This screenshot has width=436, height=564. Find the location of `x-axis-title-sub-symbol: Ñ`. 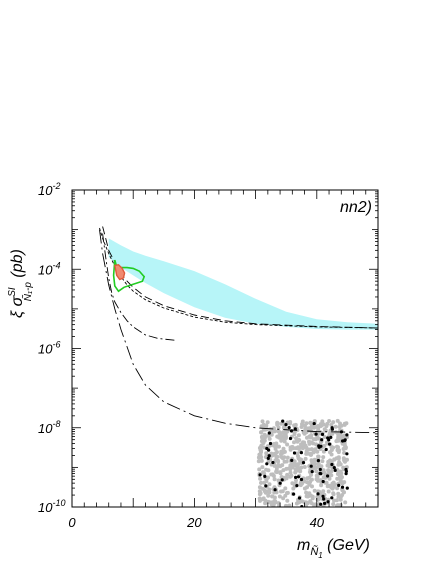

x-axis-title-sub-symbol: Ñ is located at coordinates (314, 551).